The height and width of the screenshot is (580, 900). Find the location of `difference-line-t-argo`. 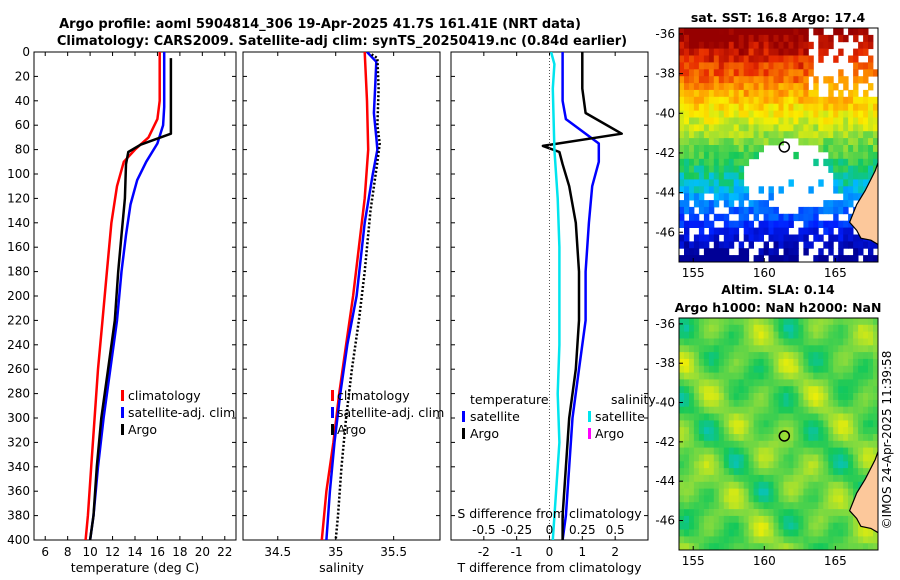

difference-line-t-argo is located at coordinates (582, 296).